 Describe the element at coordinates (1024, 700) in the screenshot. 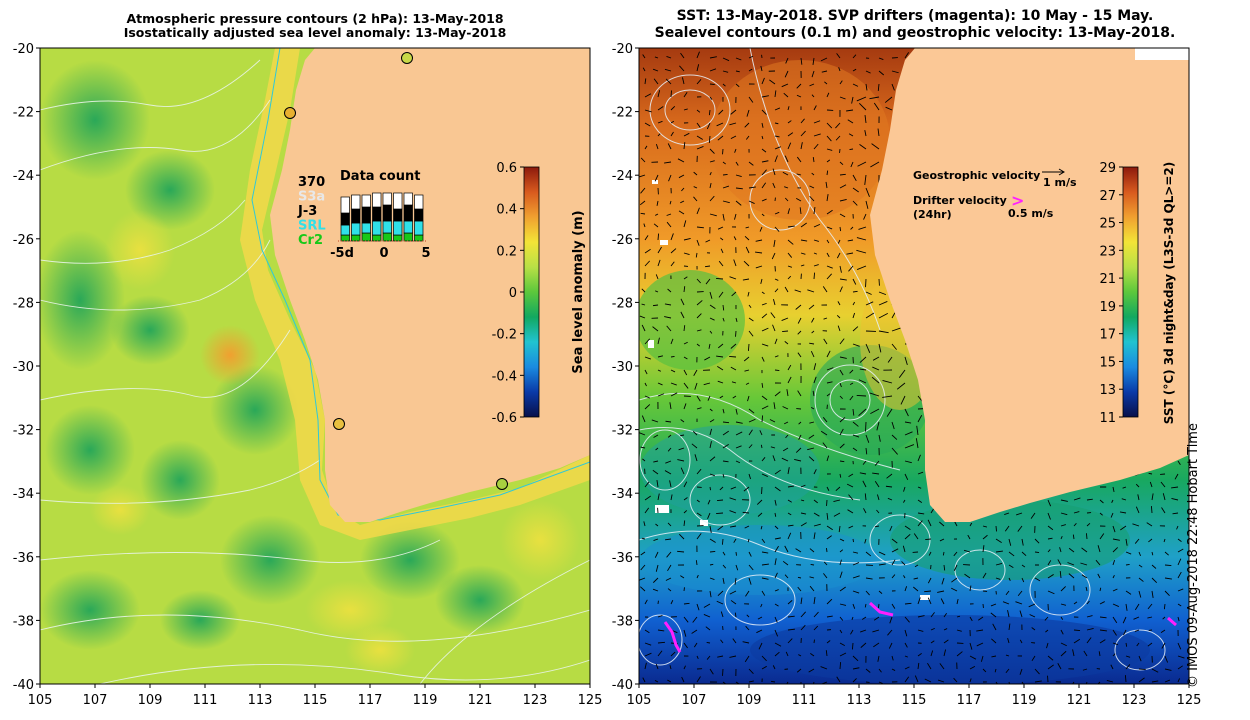

I see `x-tick-label: 119` at that location.